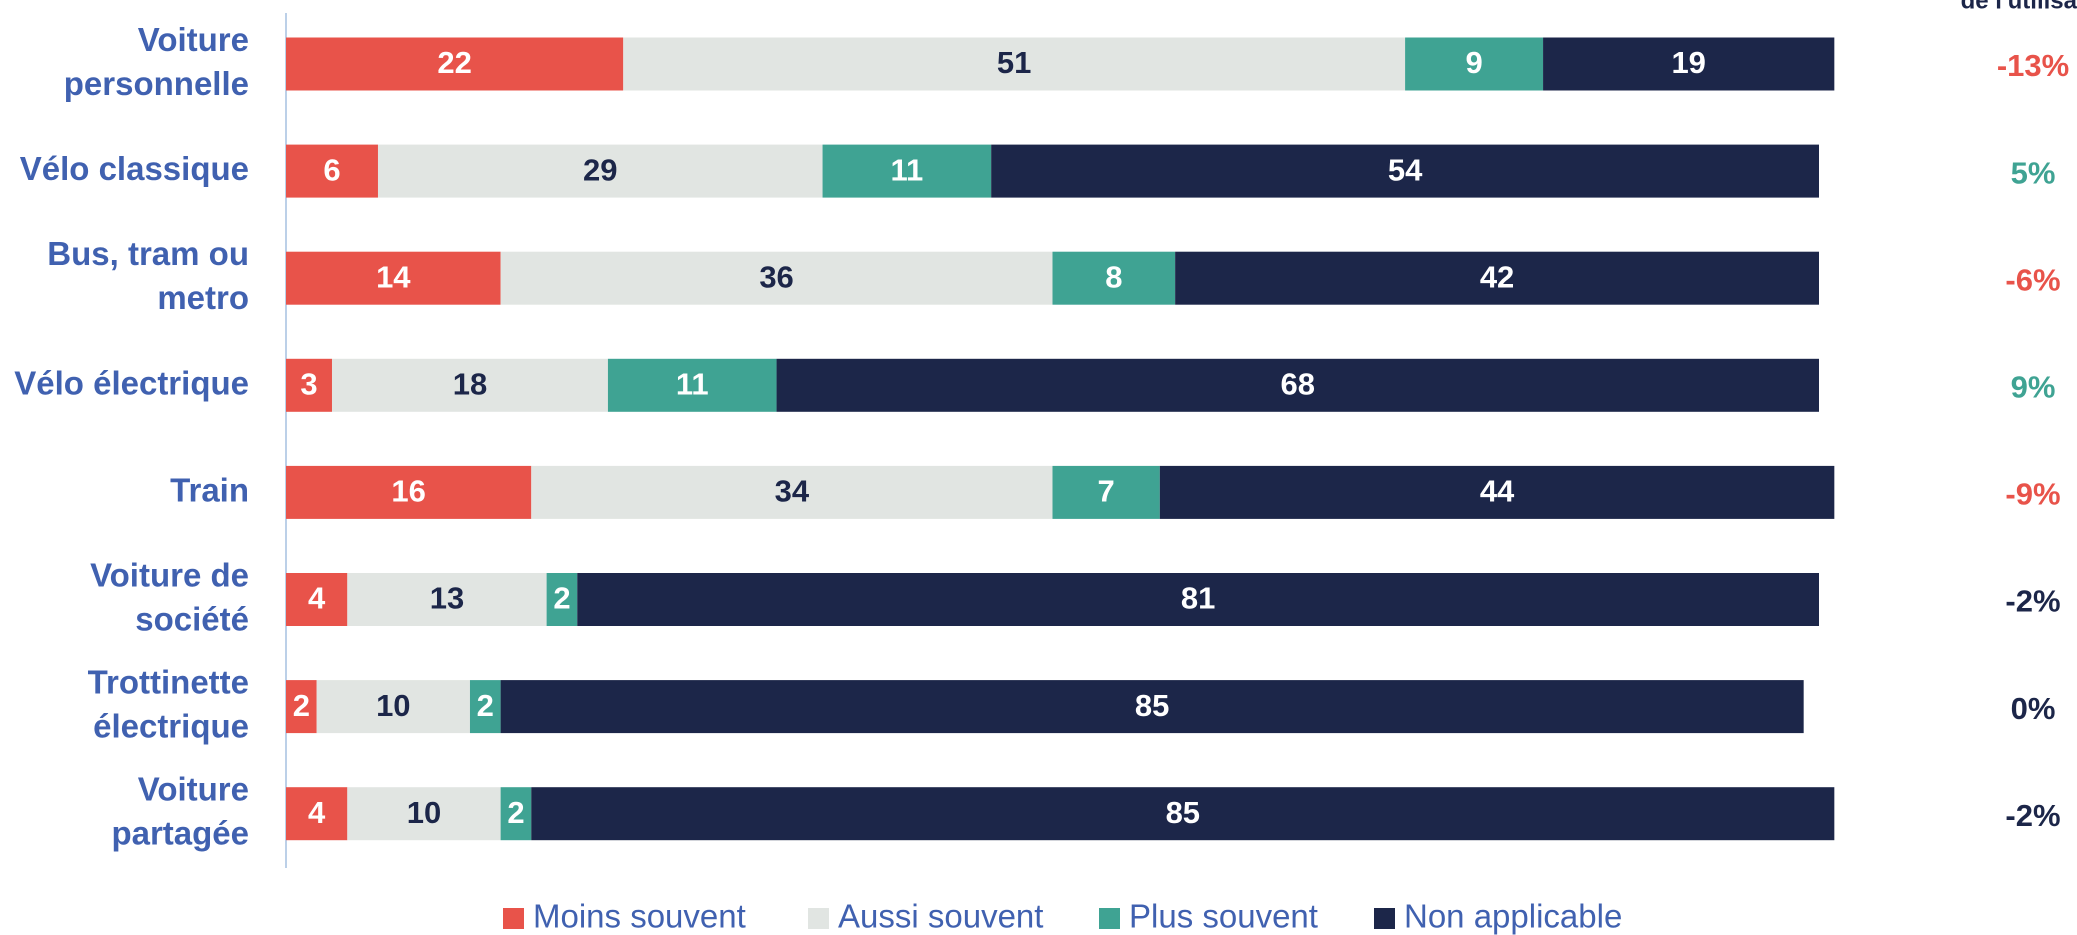 The image size is (2077, 935). I want to click on legend-label: Aussi souvent, so click(940, 916).